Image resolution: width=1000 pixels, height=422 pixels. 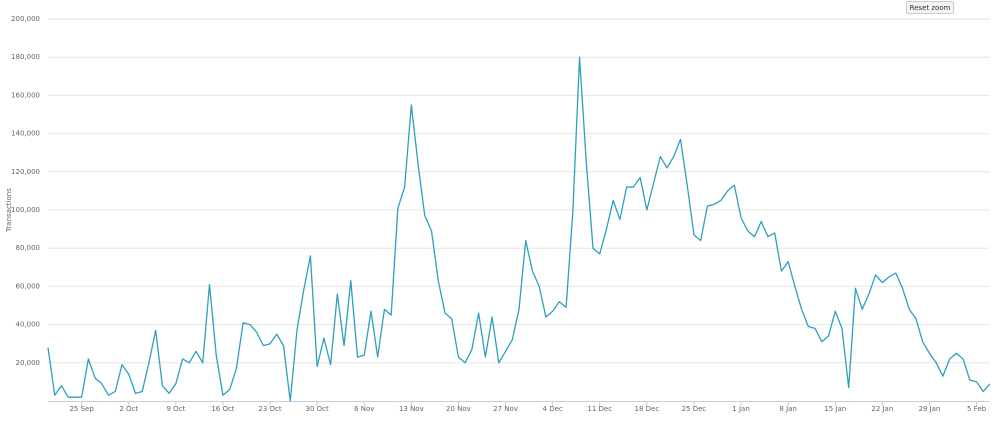 I want to click on x-tick-label: 29 Jan, so click(x=929, y=409).